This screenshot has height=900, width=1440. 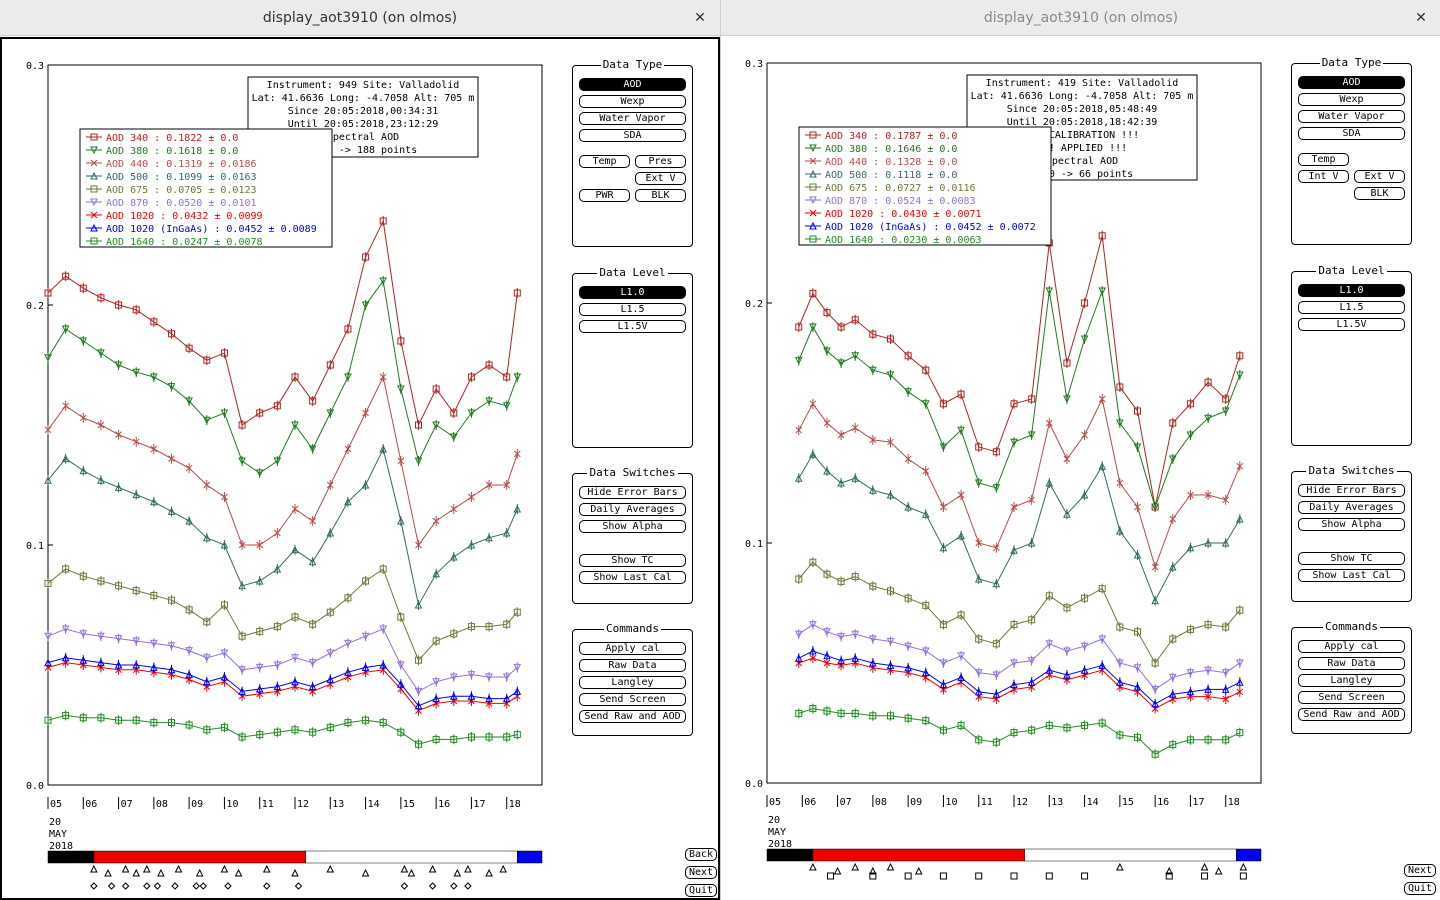 I want to click on x-tick-label: 08, so click(x=881, y=802).